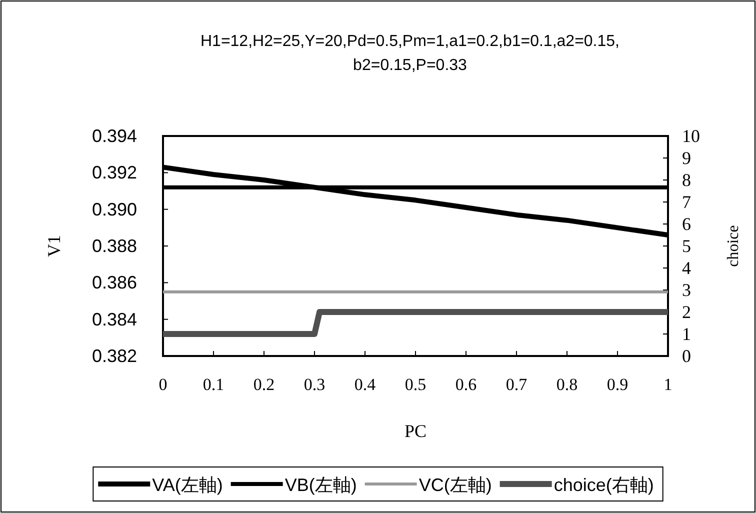  Describe the element at coordinates (54, 246) in the screenshot. I see `y-axis-title: V1` at that location.